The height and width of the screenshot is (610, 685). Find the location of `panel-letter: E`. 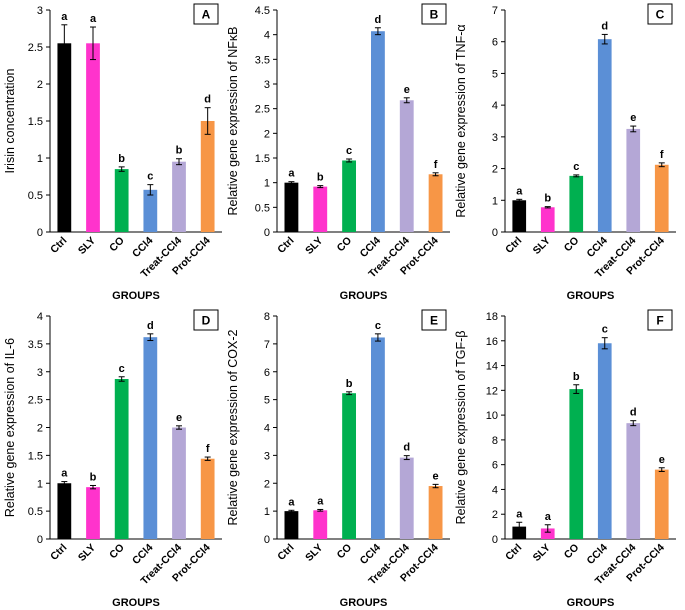

panel-letter: E is located at coordinates (434, 321).